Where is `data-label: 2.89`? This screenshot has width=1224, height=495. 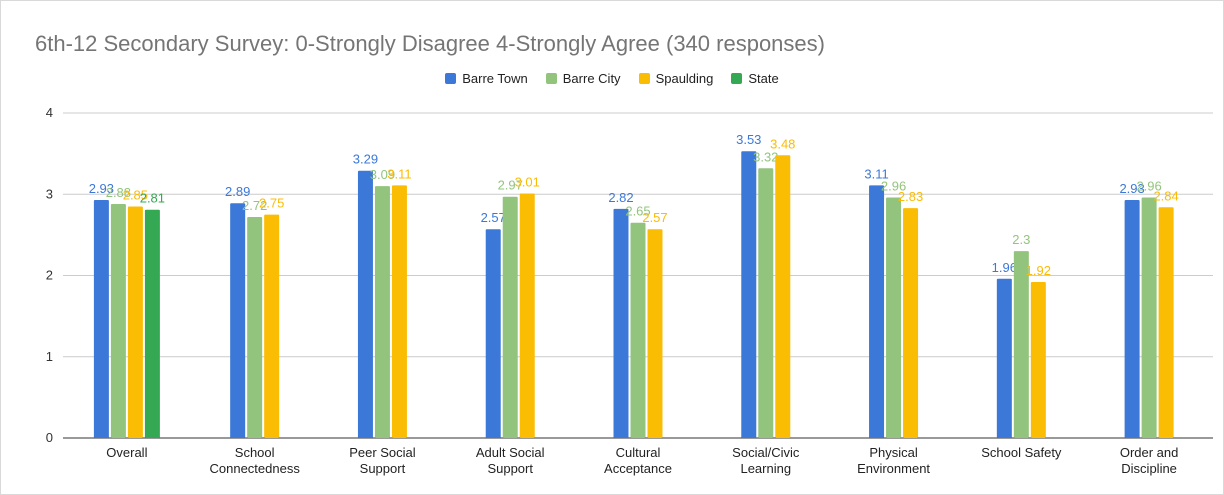 data-label: 2.89 is located at coordinates (237, 191).